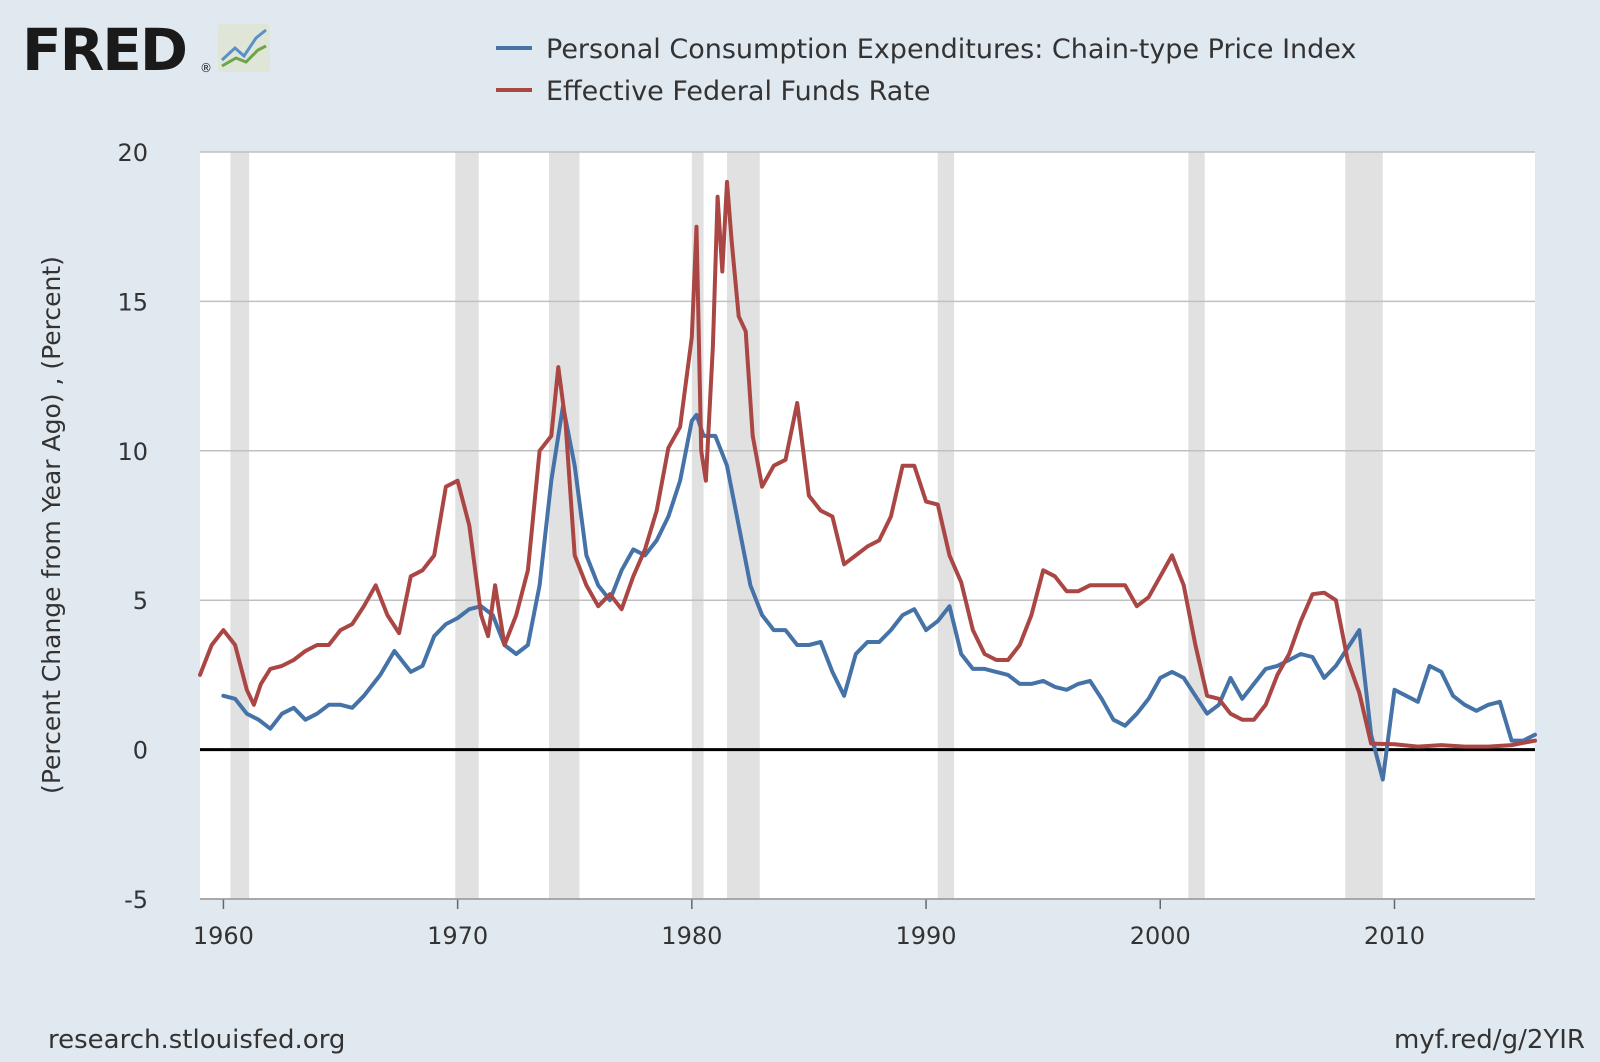 This screenshot has height=1062, width=1600. What do you see at coordinates (132, 452) in the screenshot?
I see `y-tick-label: 10` at bounding box center [132, 452].